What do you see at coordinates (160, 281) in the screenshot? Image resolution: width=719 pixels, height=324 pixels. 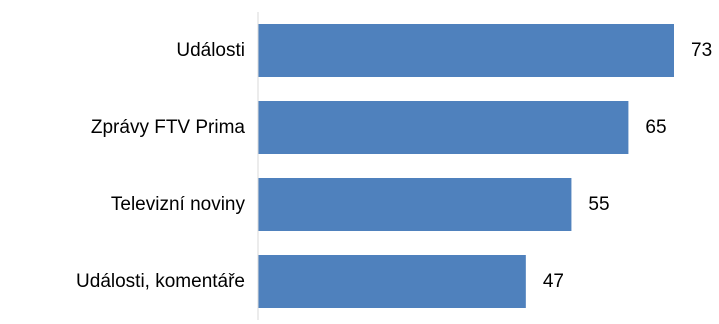 I see `category-label-3: Události, komentáře` at bounding box center [160, 281].